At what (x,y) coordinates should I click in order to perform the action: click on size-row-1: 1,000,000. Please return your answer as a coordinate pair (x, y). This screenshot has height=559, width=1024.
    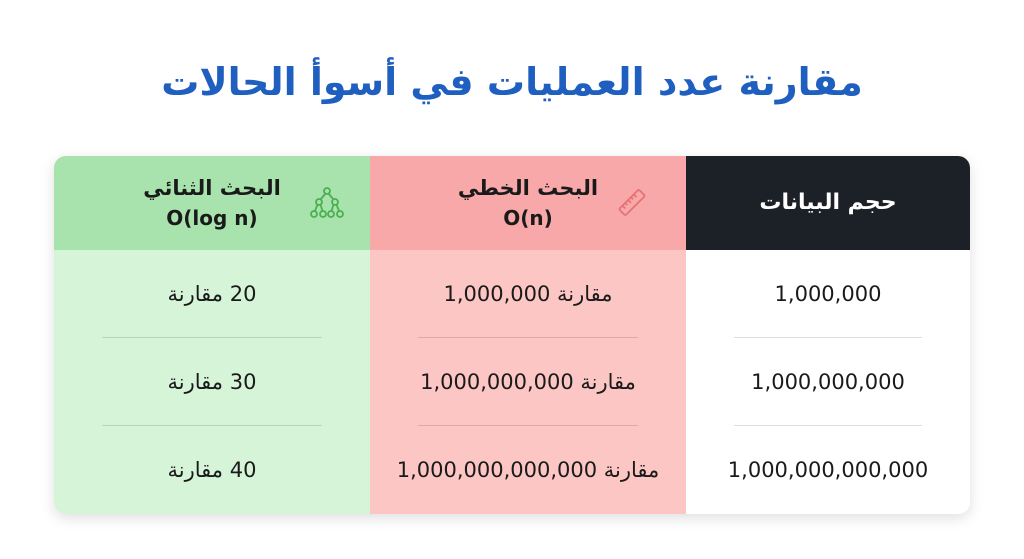
    Looking at the image, I should click on (828, 294).